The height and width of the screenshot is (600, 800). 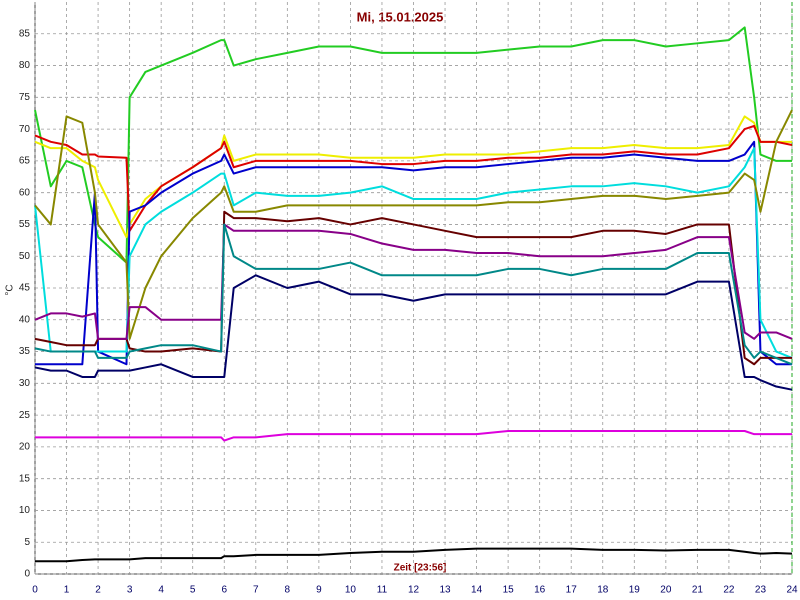 What do you see at coordinates (25, 256) in the screenshot?
I see `y-tick-label: 50` at bounding box center [25, 256].